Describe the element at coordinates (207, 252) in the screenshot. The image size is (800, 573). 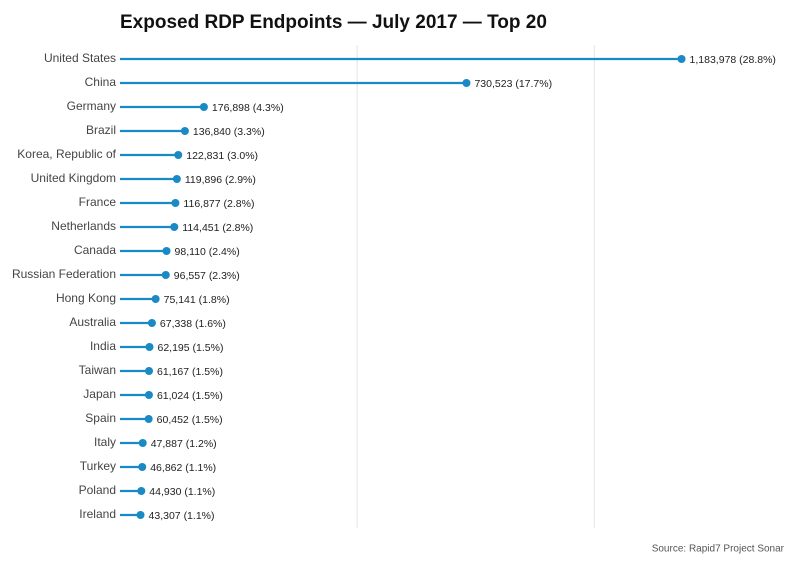
I see `value-label: 98,110 (2.4%)` at that location.